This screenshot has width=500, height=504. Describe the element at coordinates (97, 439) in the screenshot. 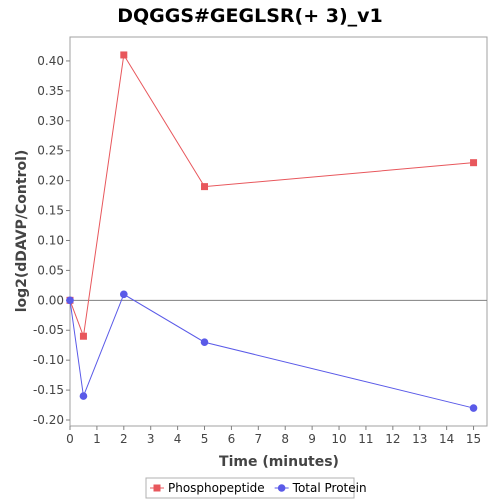

I see `x-tick-label: 1` at that location.